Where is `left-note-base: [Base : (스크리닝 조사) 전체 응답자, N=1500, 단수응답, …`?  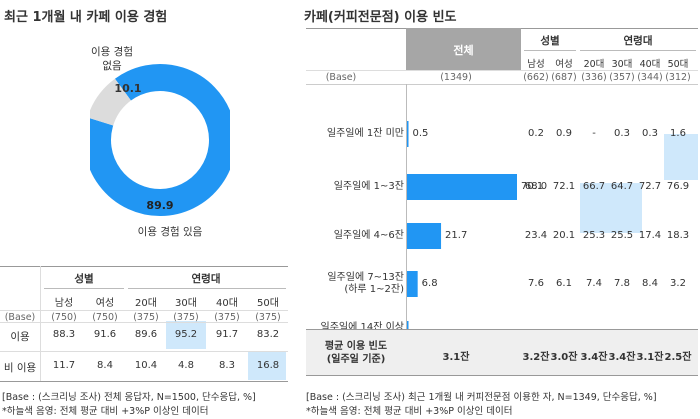
left-note-base: [Base : (스크리닝 조사) 전체 응답자, N=1500, 단수응답, … is located at coordinates (129, 397).